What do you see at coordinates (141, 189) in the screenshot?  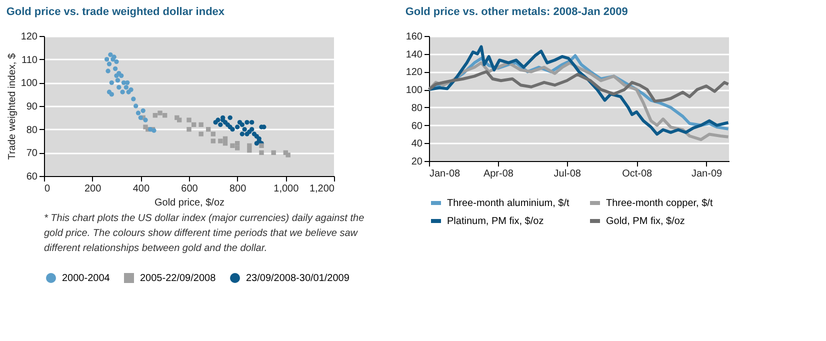 I see `x-tick-label: 400` at bounding box center [141, 189].